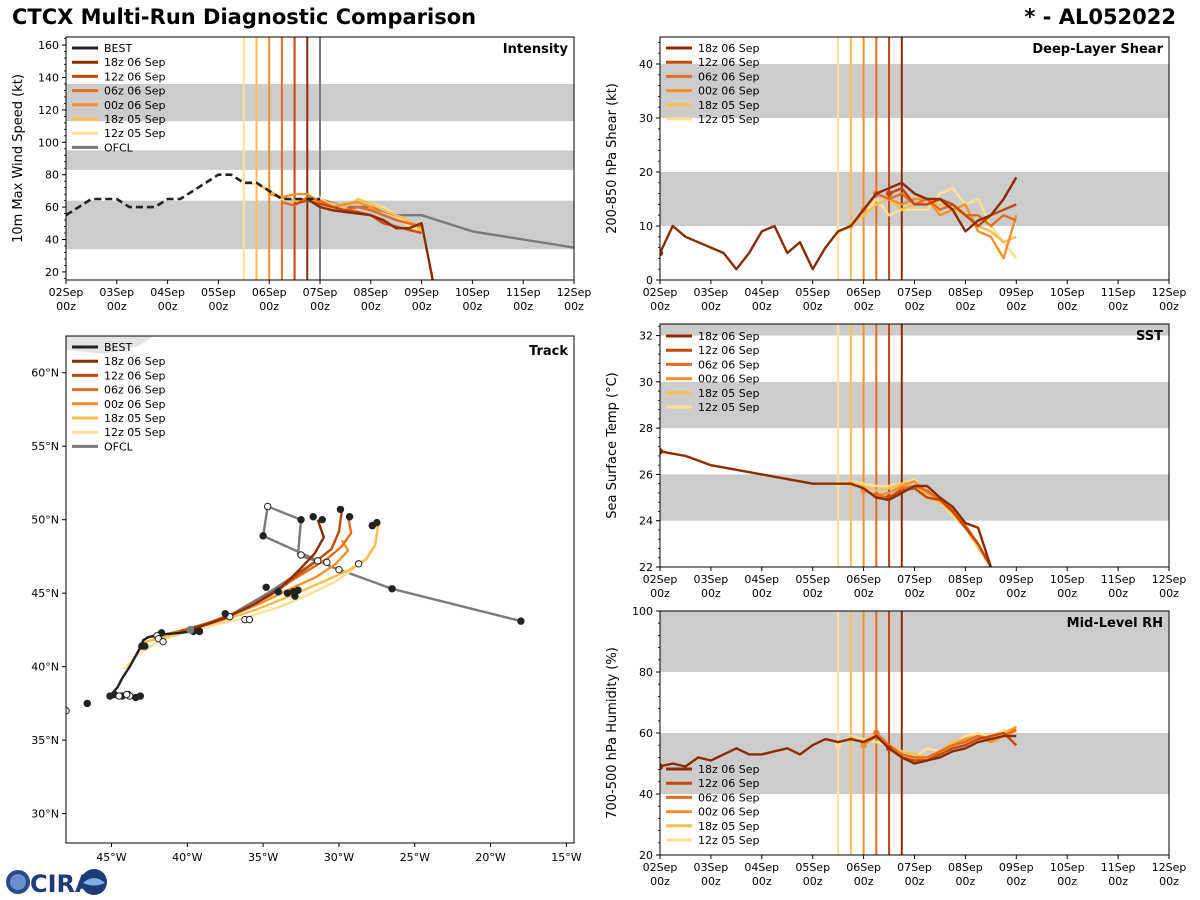 The width and height of the screenshot is (1200, 900). What do you see at coordinates (646, 118) in the screenshot?
I see `shear-ytick-label: 30` at bounding box center [646, 118].